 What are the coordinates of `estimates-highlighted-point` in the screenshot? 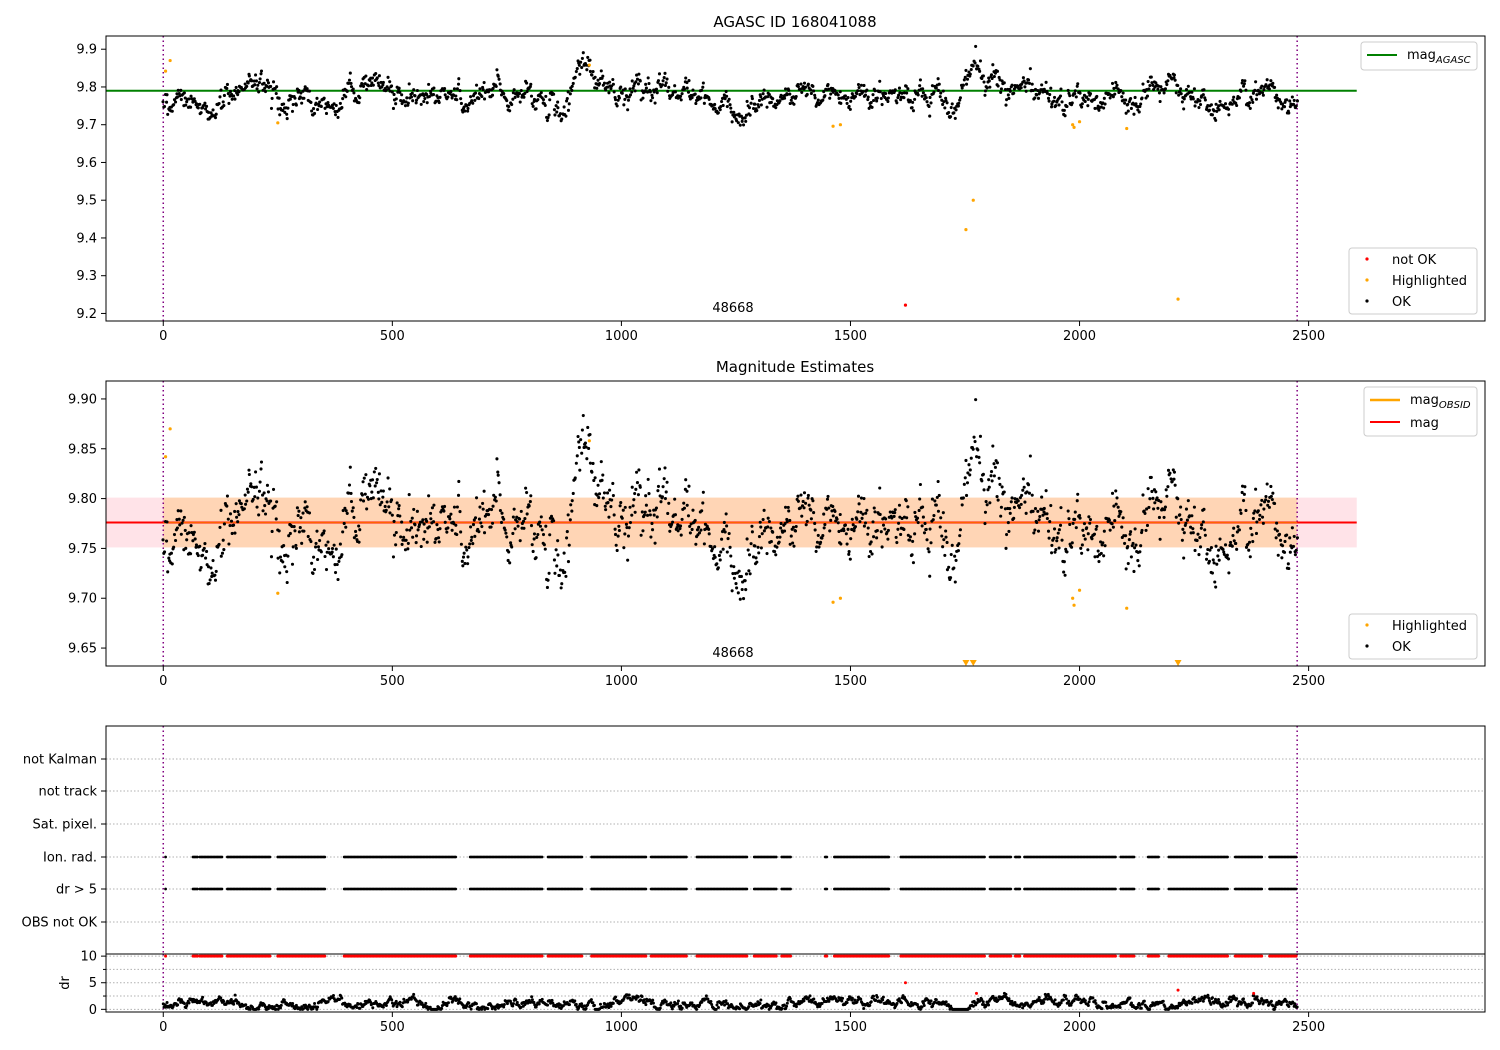 It's located at (1074, 605).